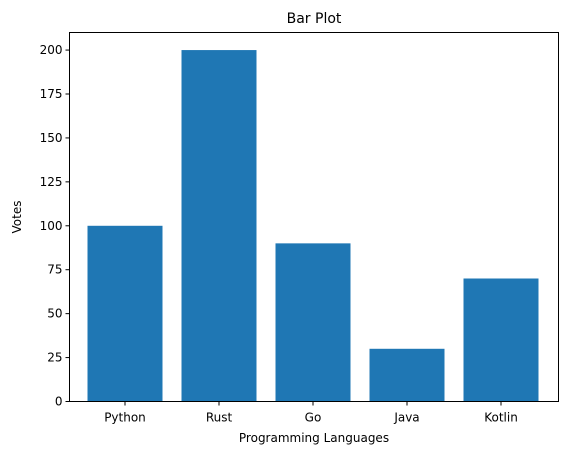  Describe the element at coordinates (51, 94) in the screenshot. I see `y-tick-label: 175` at that location.